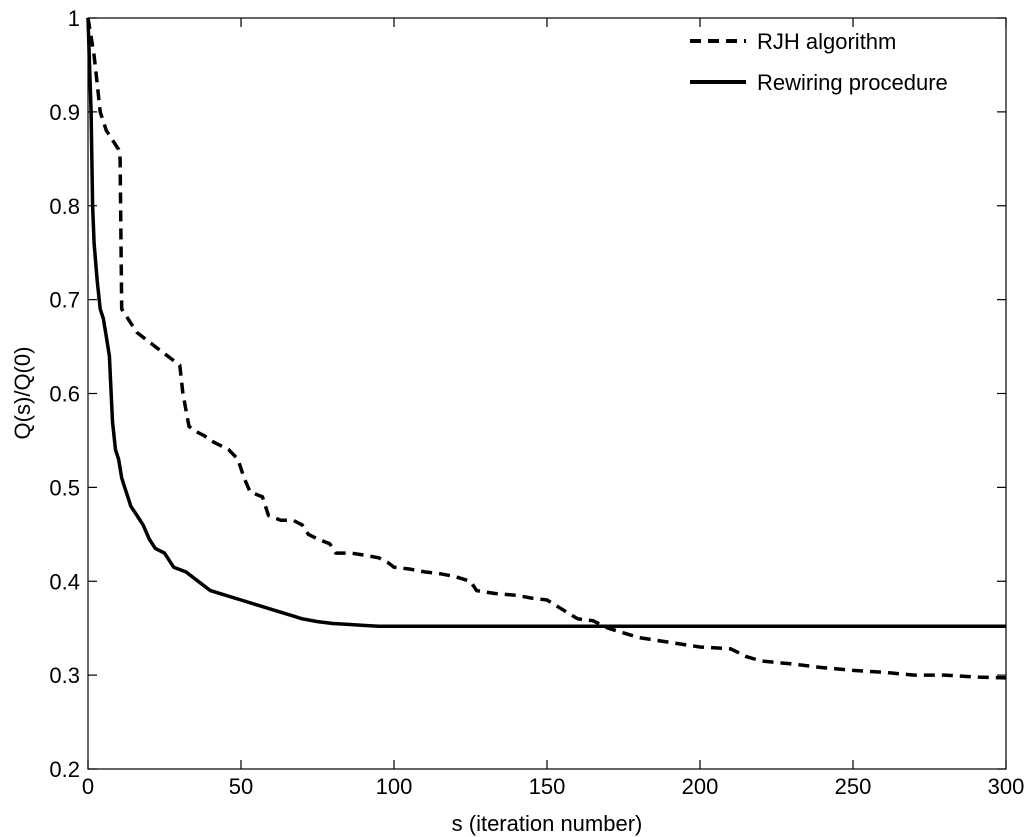 Image resolution: width=1036 pixels, height=837 pixels. I want to click on legend-label-rewiring: Rewiring procedure, so click(852, 82).